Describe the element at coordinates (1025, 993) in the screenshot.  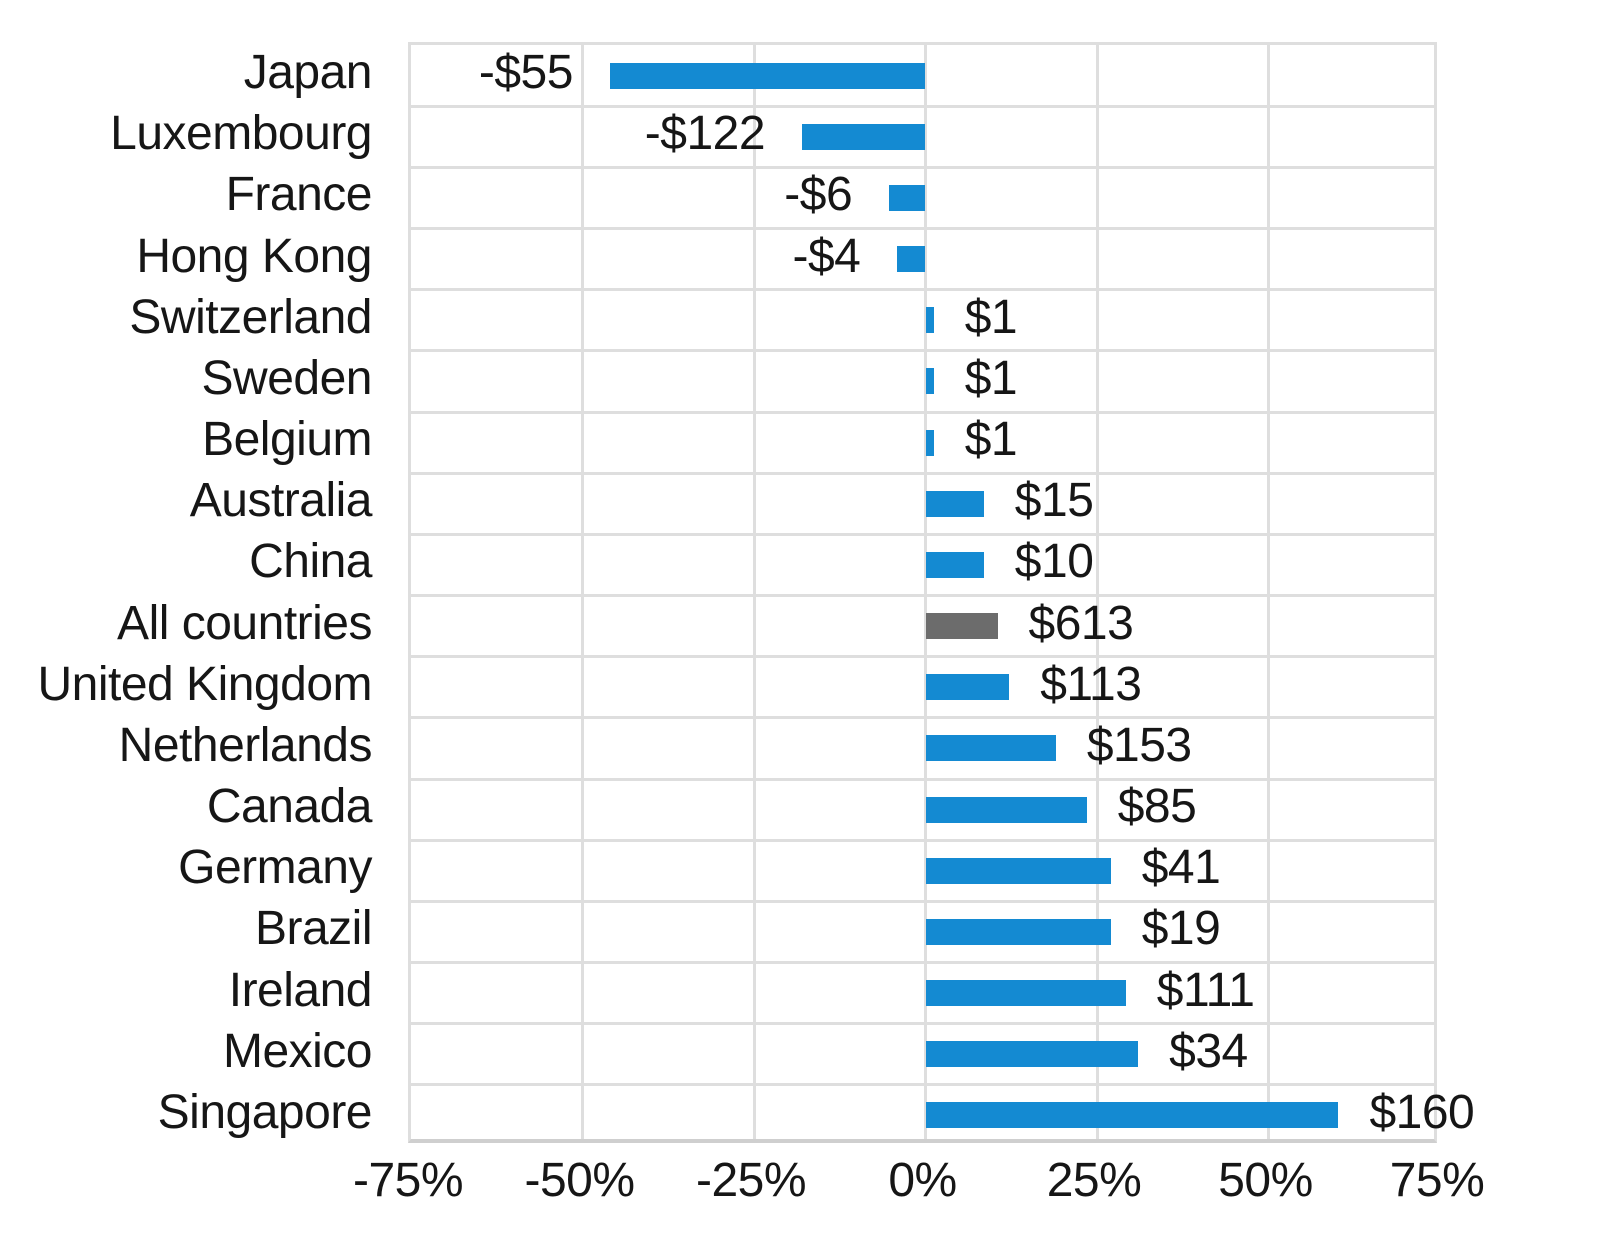
I see `bar-ireland` at that location.